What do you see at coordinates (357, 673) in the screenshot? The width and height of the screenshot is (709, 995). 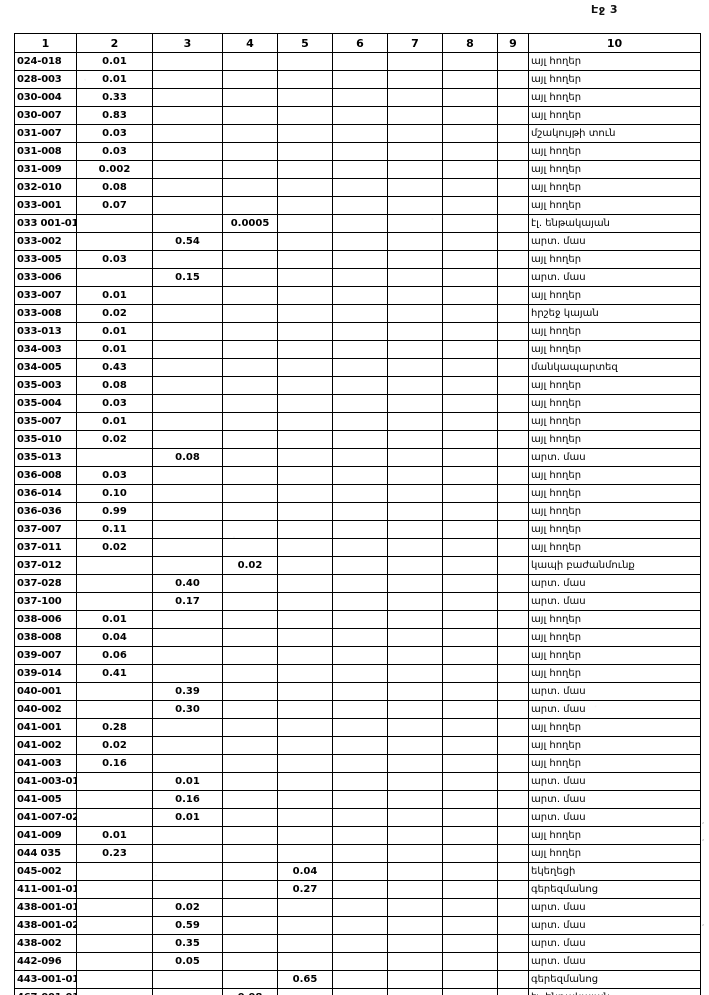 I see `table-row: 039-014 0.41 այլ հողեր` at bounding box center [357, 673].